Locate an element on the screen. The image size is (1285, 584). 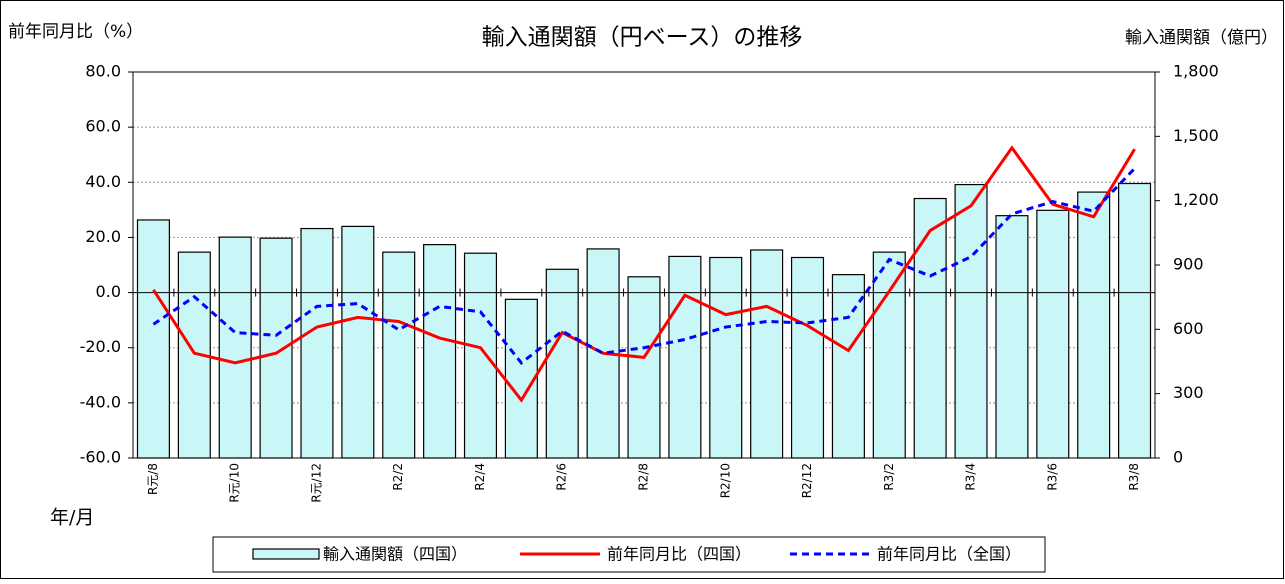
x-tick-label: R元/12 is located at coordinates (316, 483).